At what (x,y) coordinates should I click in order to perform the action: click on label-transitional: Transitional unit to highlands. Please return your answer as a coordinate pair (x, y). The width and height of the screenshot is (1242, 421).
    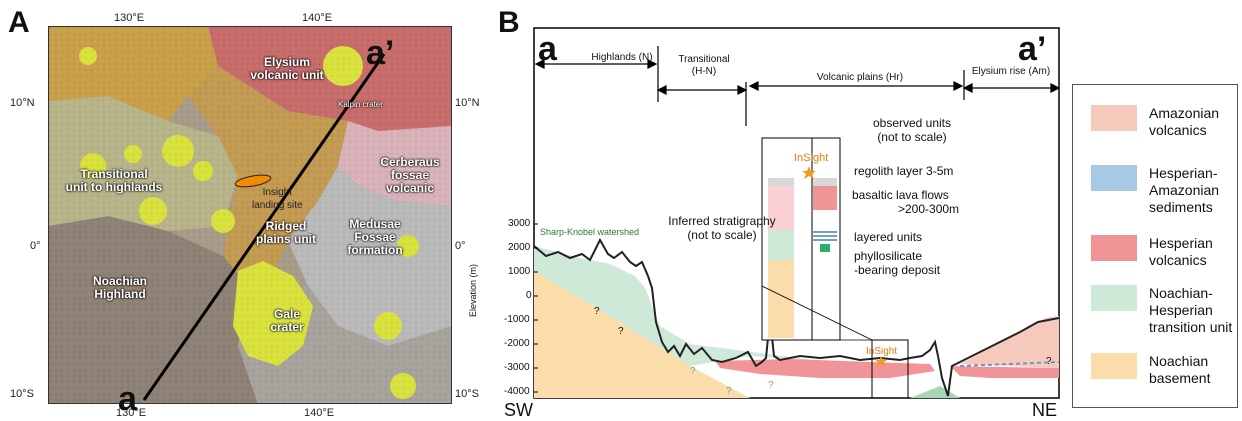
    Looking at the image, I should click on (114, 180).